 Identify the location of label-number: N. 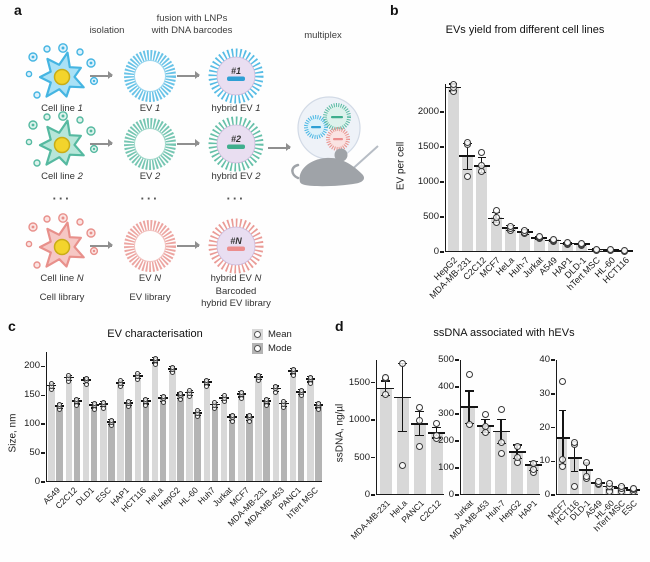
(258, 278).